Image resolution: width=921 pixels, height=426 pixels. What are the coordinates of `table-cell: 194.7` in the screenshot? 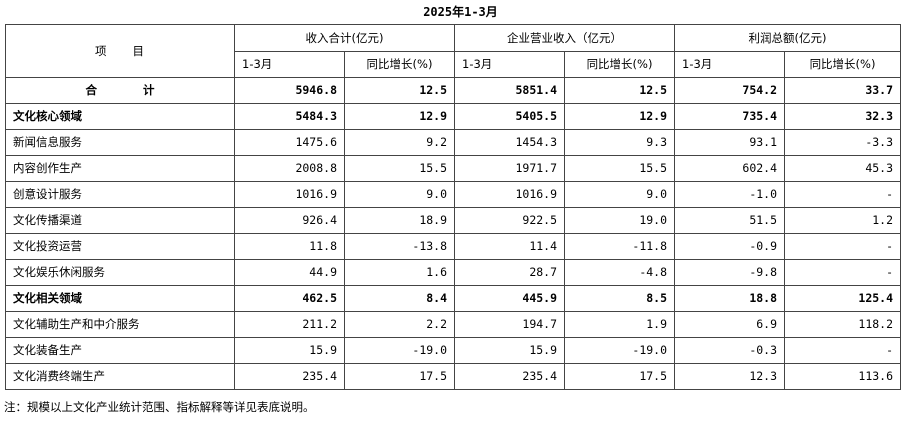 It's located at (510, 324).